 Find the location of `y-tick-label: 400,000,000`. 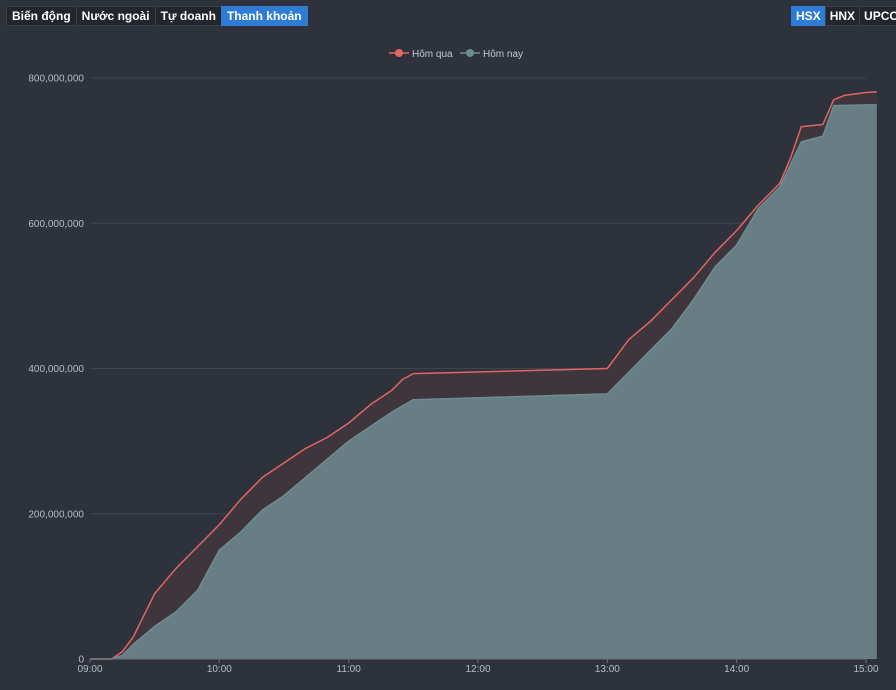

y-tick-label: 400,000,000 is located at coordinates (56, 369).